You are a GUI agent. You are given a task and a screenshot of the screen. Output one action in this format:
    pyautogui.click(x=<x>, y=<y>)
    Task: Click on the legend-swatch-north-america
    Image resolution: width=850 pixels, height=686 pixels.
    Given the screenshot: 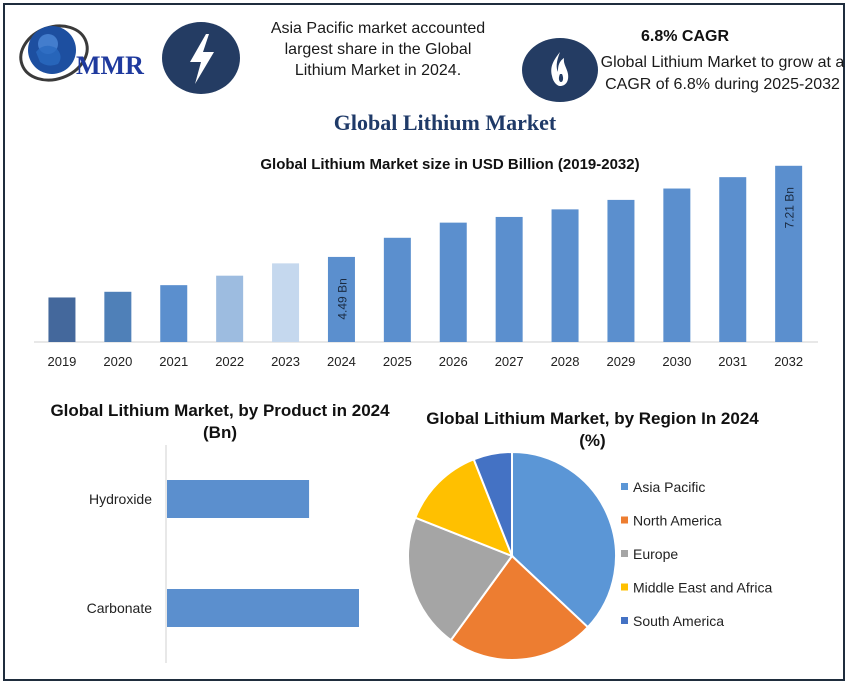 What is the action you would take?
    pyautogui.click(x=624, y=520)
    